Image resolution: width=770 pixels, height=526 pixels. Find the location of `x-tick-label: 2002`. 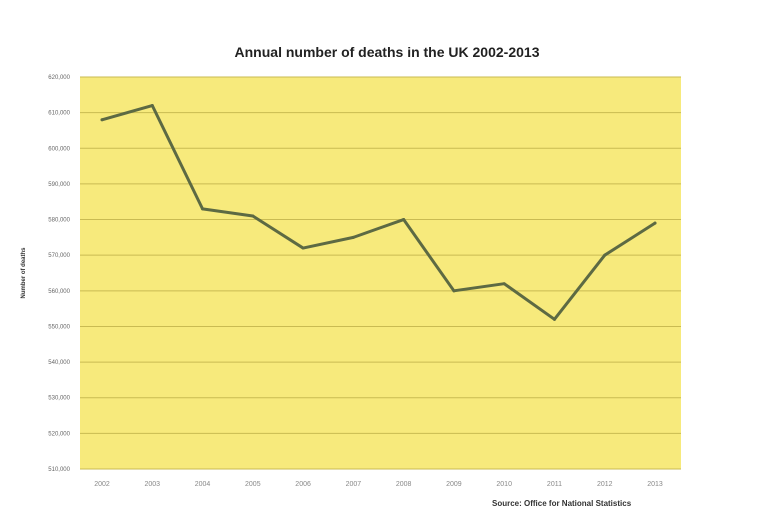

x-tick-label: 2002 is located at coordinates (102, 484).